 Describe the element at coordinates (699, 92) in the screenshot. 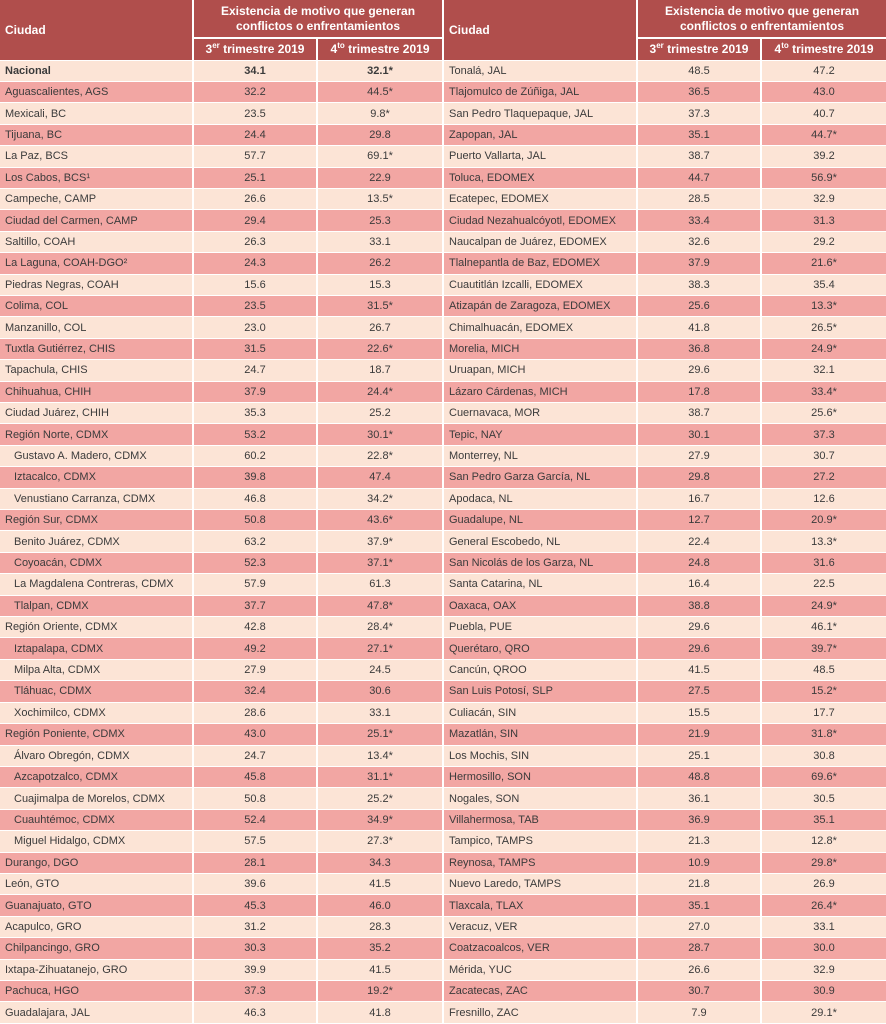

I see `q3-value-cell: 36.5` at that location.